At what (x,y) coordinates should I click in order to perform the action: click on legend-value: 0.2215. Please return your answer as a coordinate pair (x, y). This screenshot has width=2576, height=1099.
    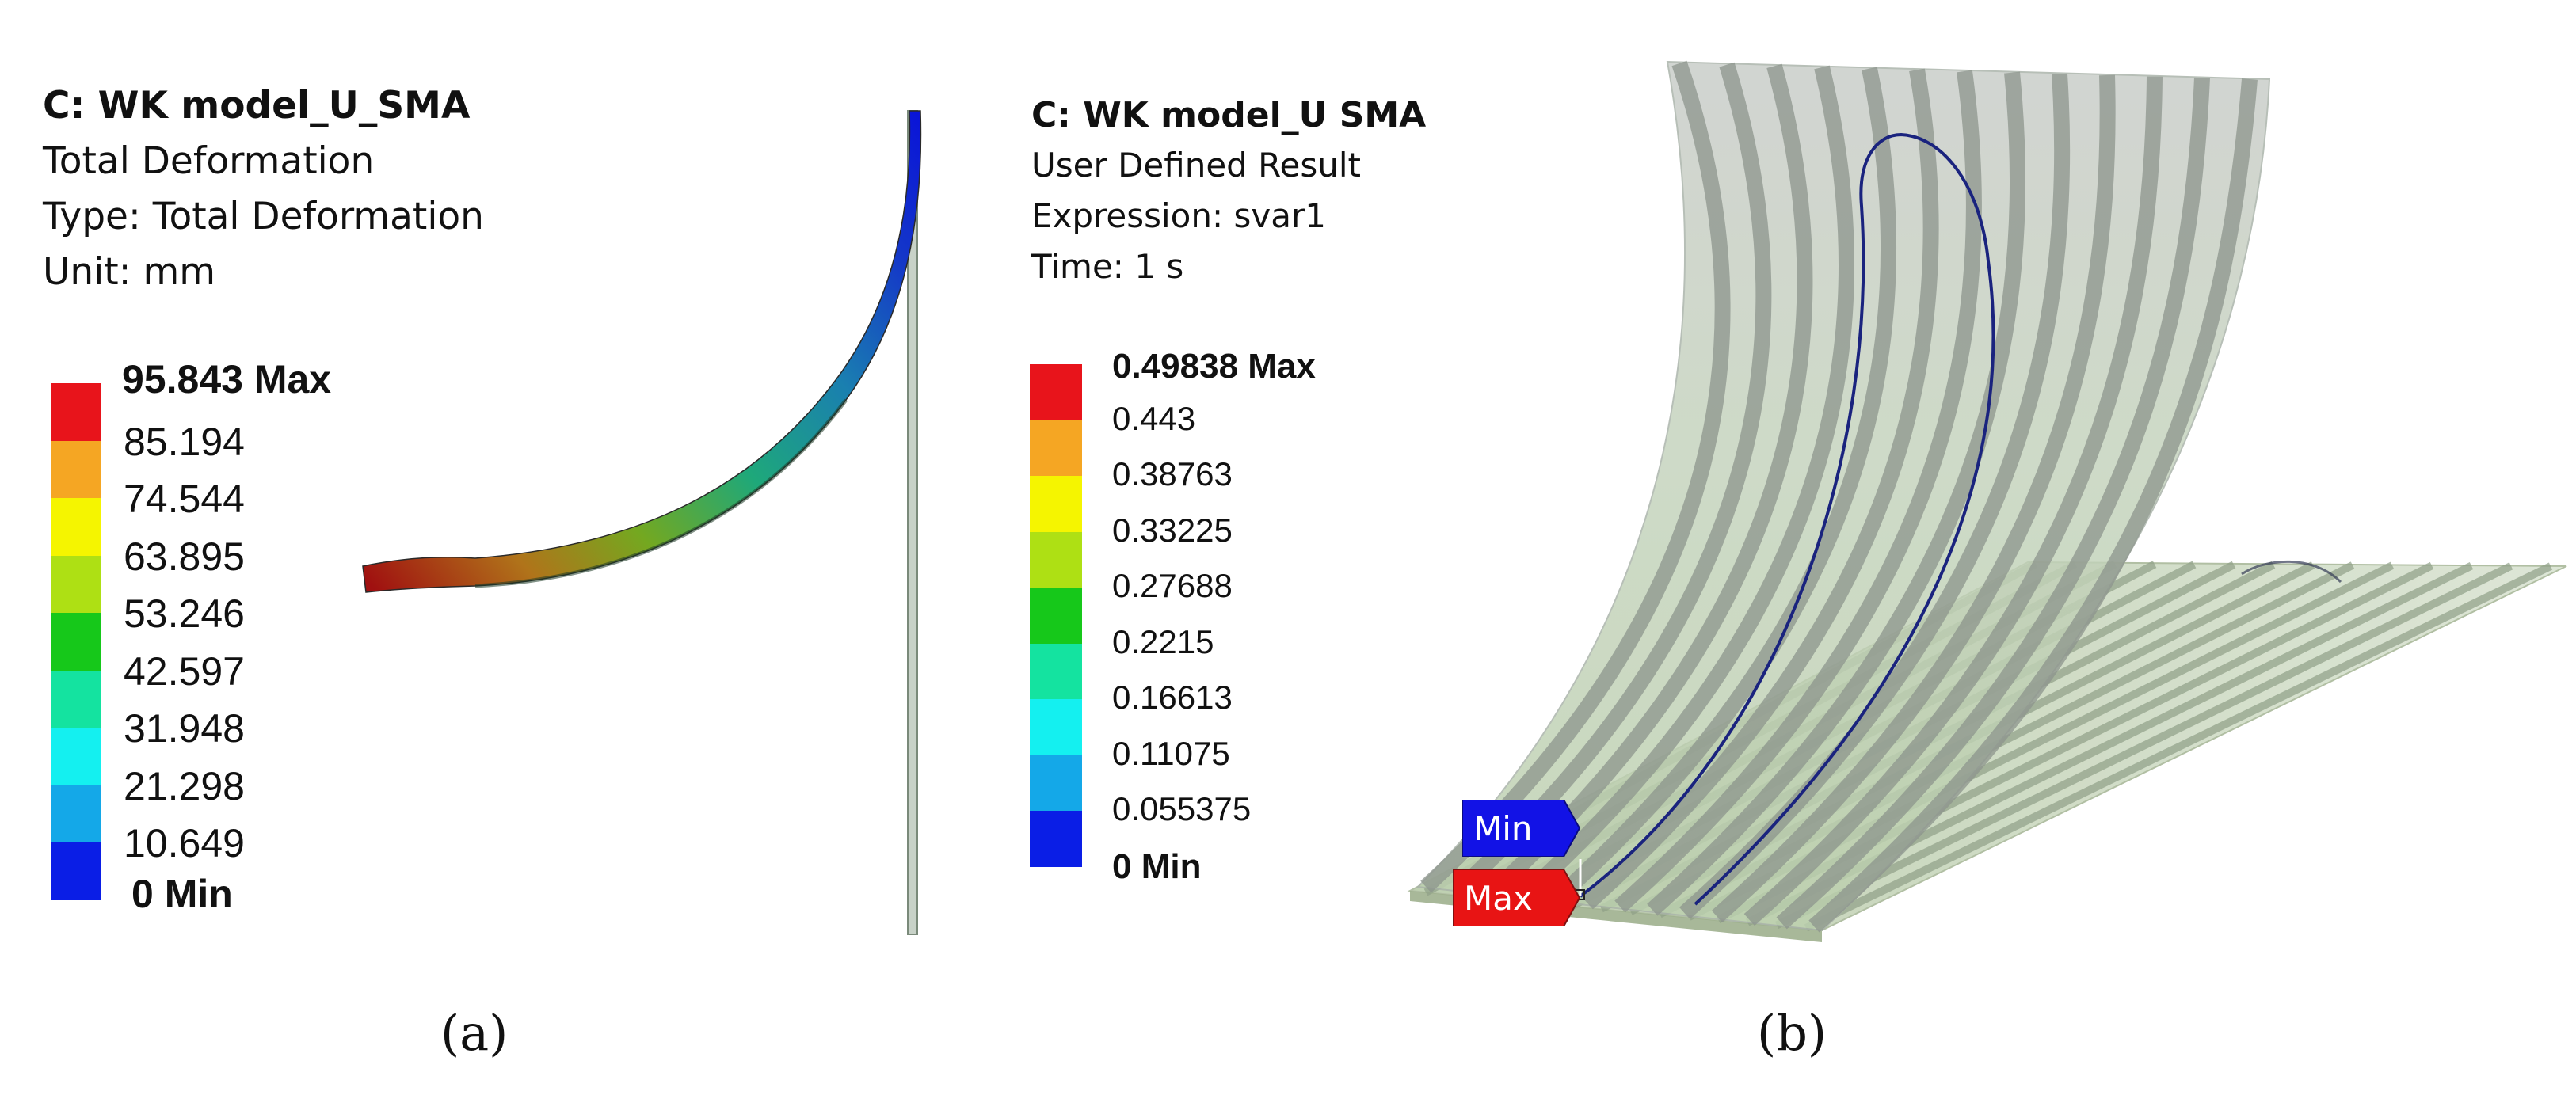
    Looking at the image, I should click on (1163, 641).